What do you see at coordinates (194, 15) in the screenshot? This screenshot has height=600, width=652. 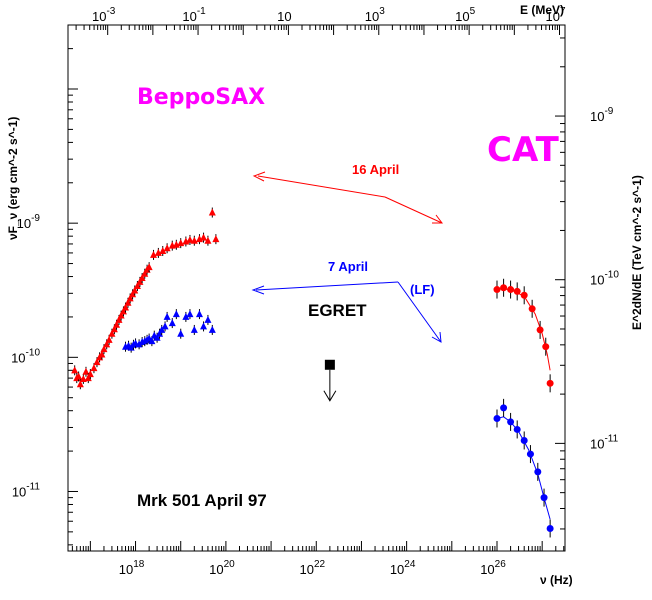 I see `top-tick-label: 10⁻¹` at bounding box center [194, 15].